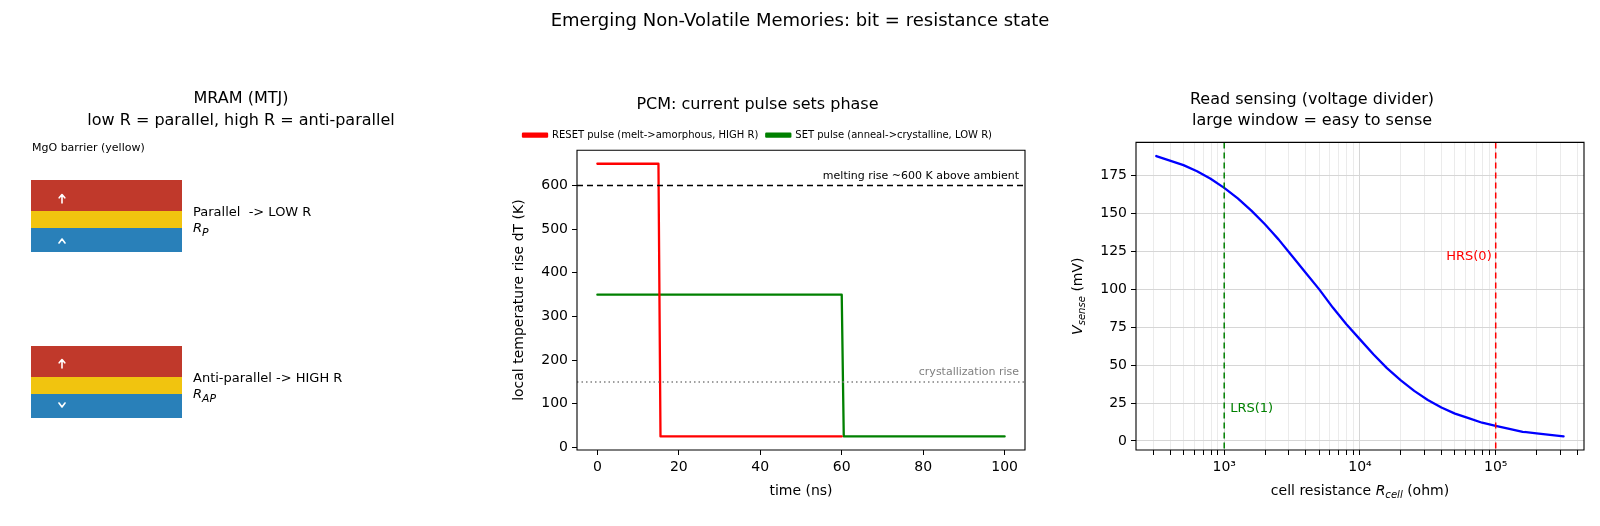 This screenshot has height=526, width=1600. What do you see at coordinates (1118, 363) in the screenshot?
I see `y-tick-label: 50` at bounding box center [1118, 363].